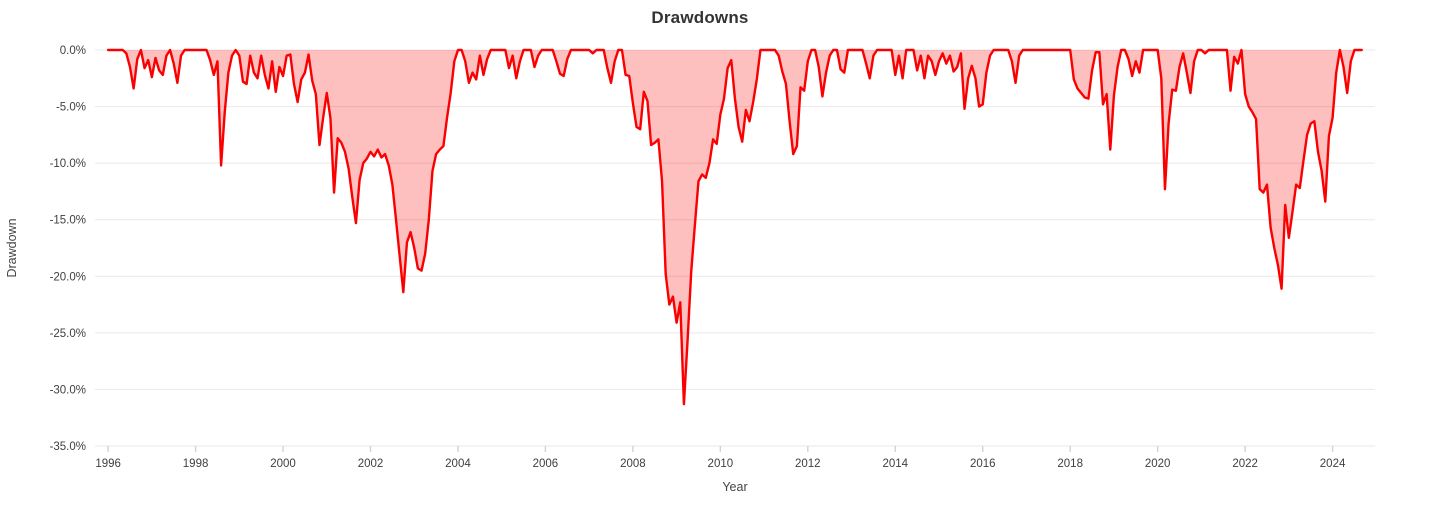 The image size is (1430, 511). Describe the element at coordinates (371, 464) in the screenshot. I see `x-tick-label: 2002` at that location.